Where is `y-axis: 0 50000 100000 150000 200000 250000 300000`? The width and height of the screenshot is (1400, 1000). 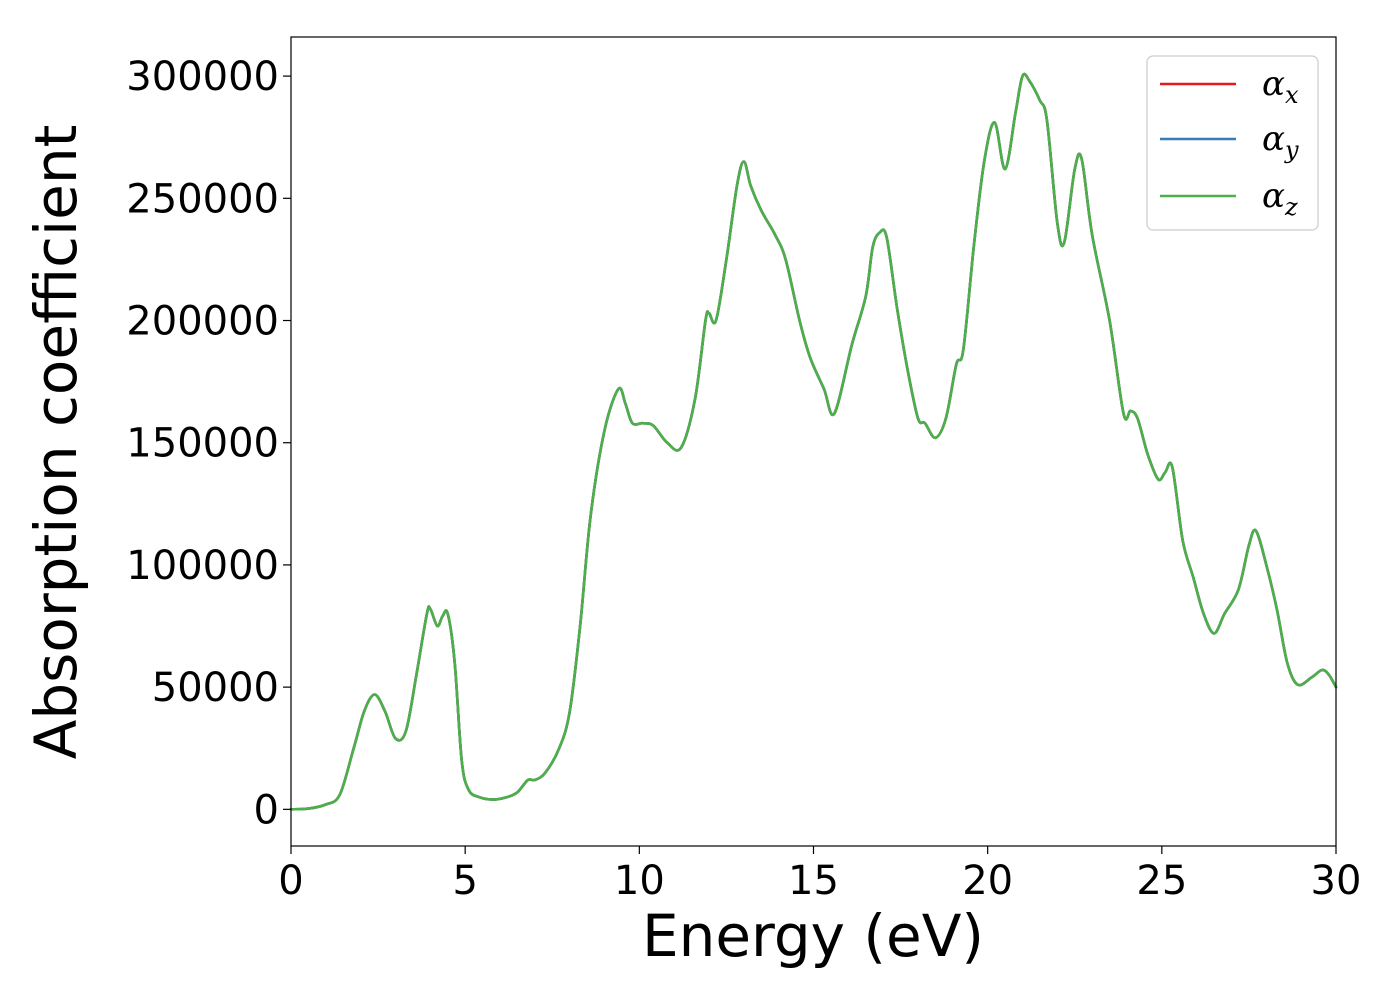 y-axis: 0 50000 100000 150000 200000 250000 300000 is located at coordinates (208, 443).